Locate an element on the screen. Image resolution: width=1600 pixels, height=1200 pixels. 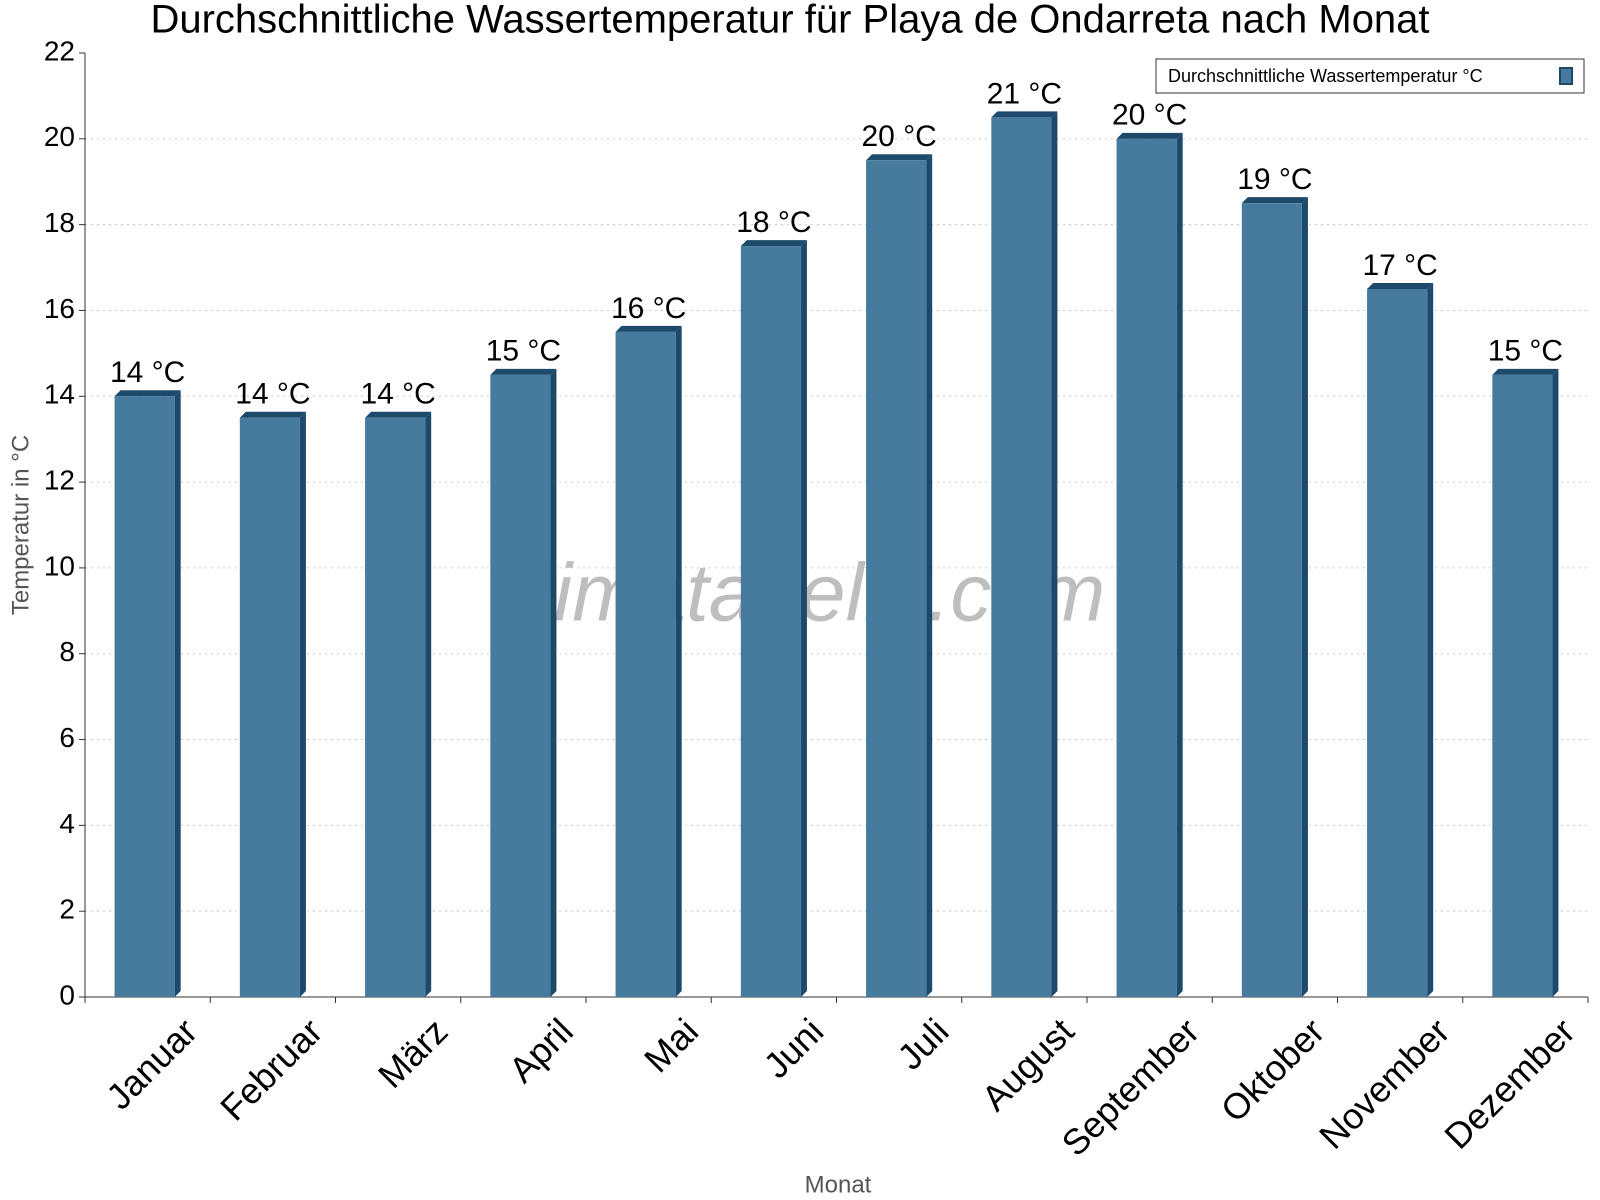
x-tick-label: Oktober is located at coordinates (1273, 1070).